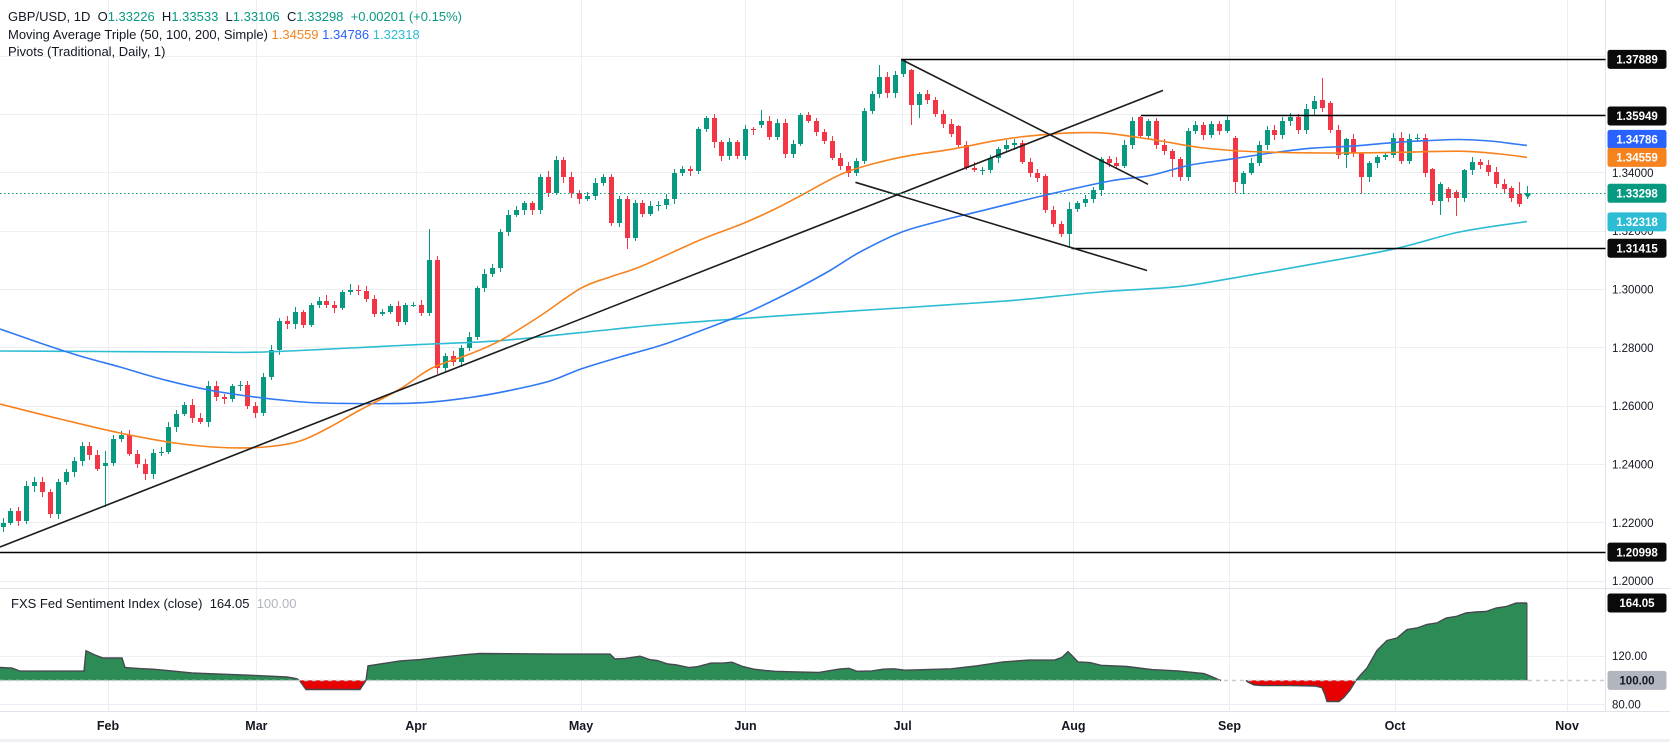 Image resolution: width=1670 pixels, height=742 pixels. Describe the element at coordinates (903, 726) in the screenshot. I see `svg-text: Jul` at that location.